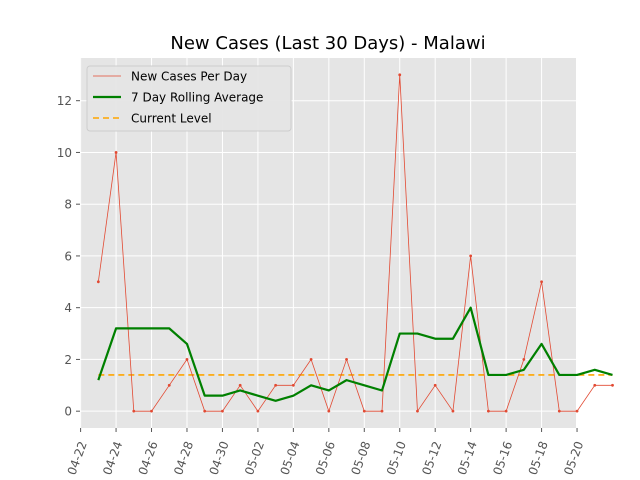  Describe the element at coordinates (197, 98) in the screenshot. I see `legend-entry-rolling-average-label: 7 Day Rolling Average` at that location.